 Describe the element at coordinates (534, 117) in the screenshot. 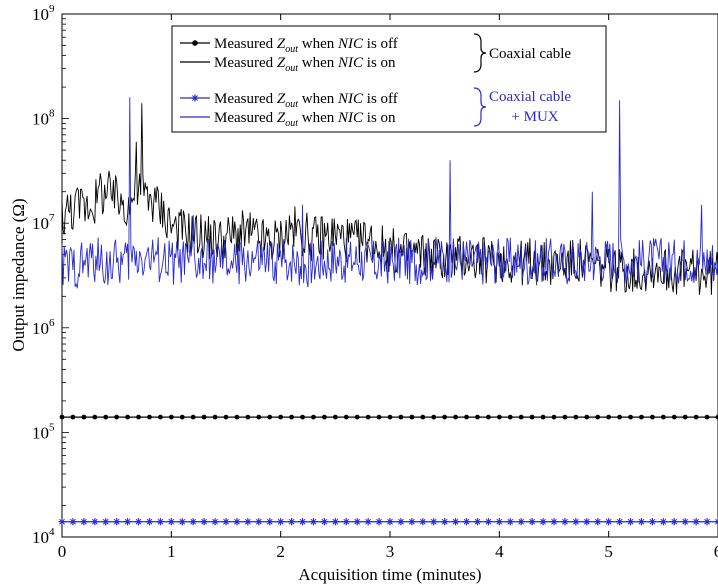

I see `legend-group-label-mux: + MUX` at that location.